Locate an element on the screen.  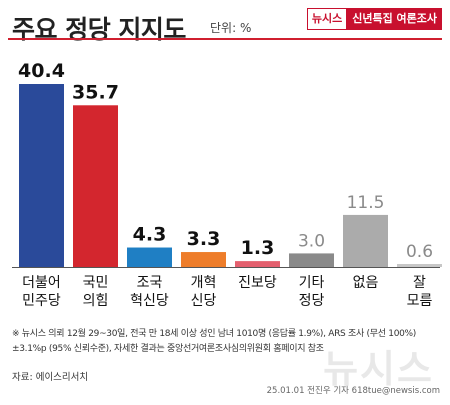
category-label: 더불어 is located at coordinates (41, 283).